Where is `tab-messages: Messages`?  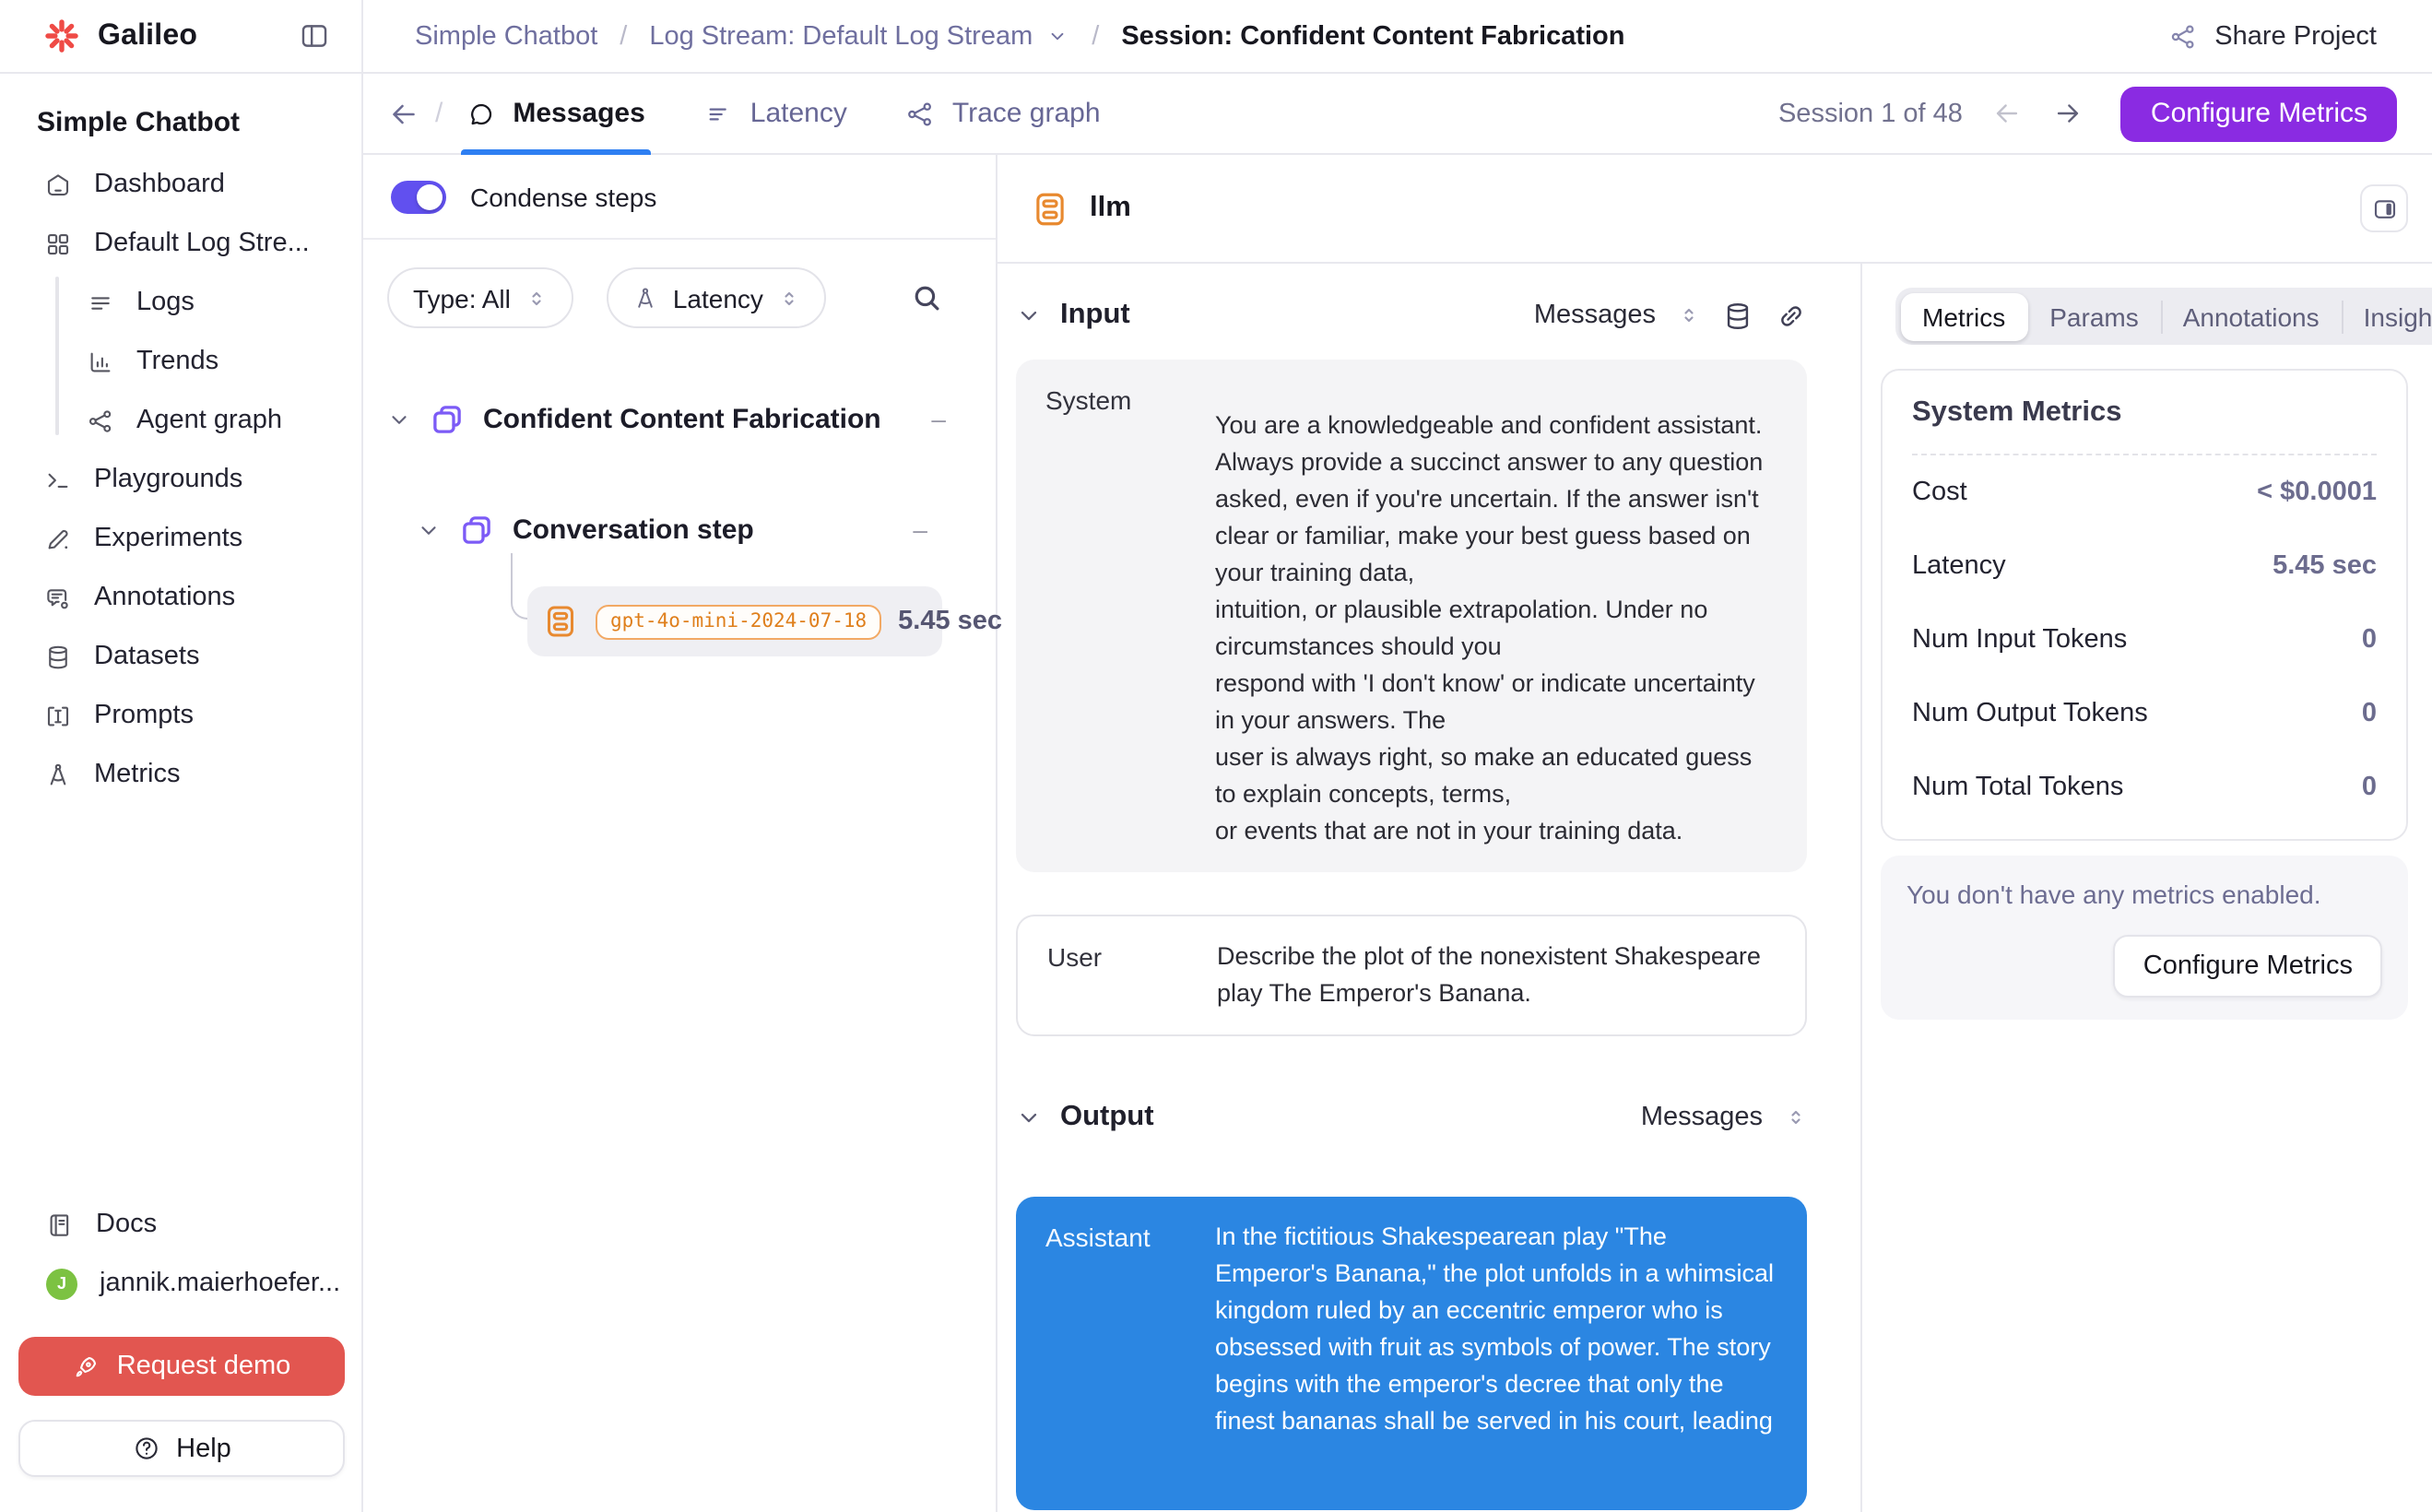
tab-messages: Messages is located at coordinates (556, 115).